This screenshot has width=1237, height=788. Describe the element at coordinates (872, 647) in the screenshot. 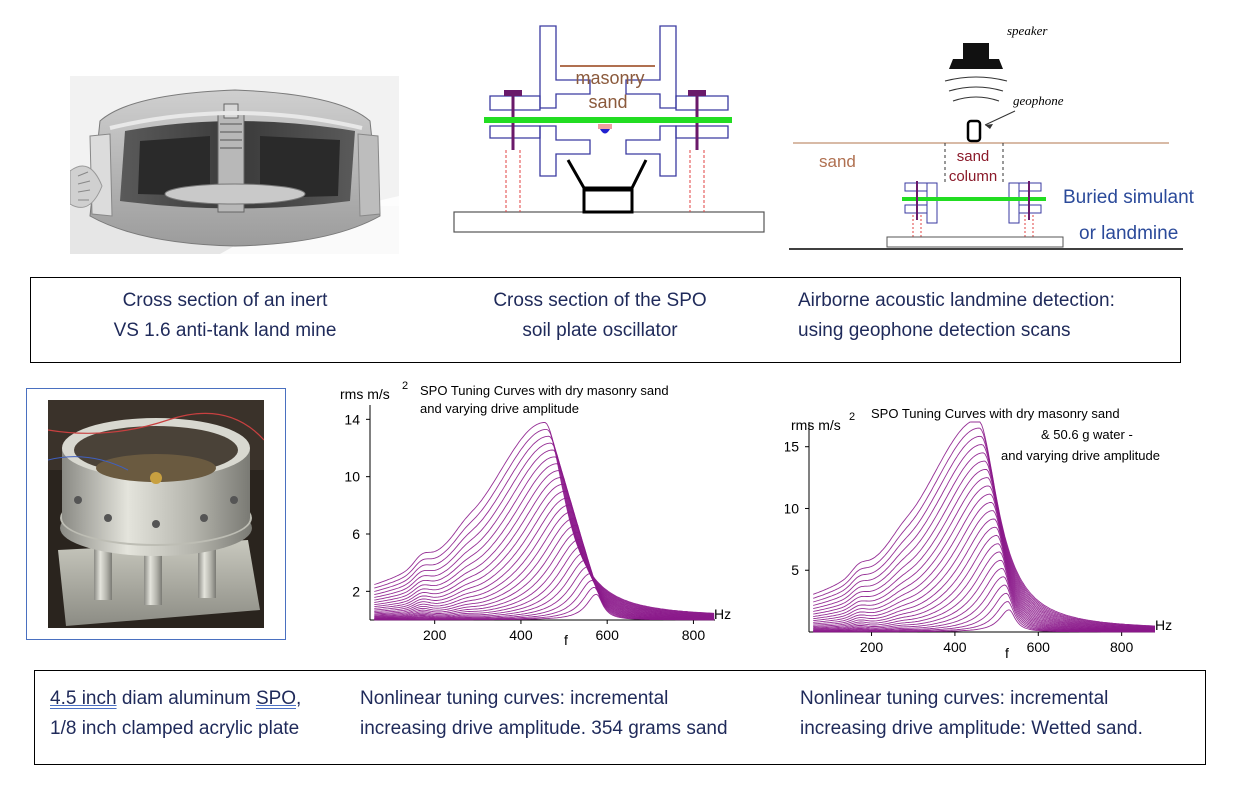

I see `chart2-x-tick-label: 200` at that location.